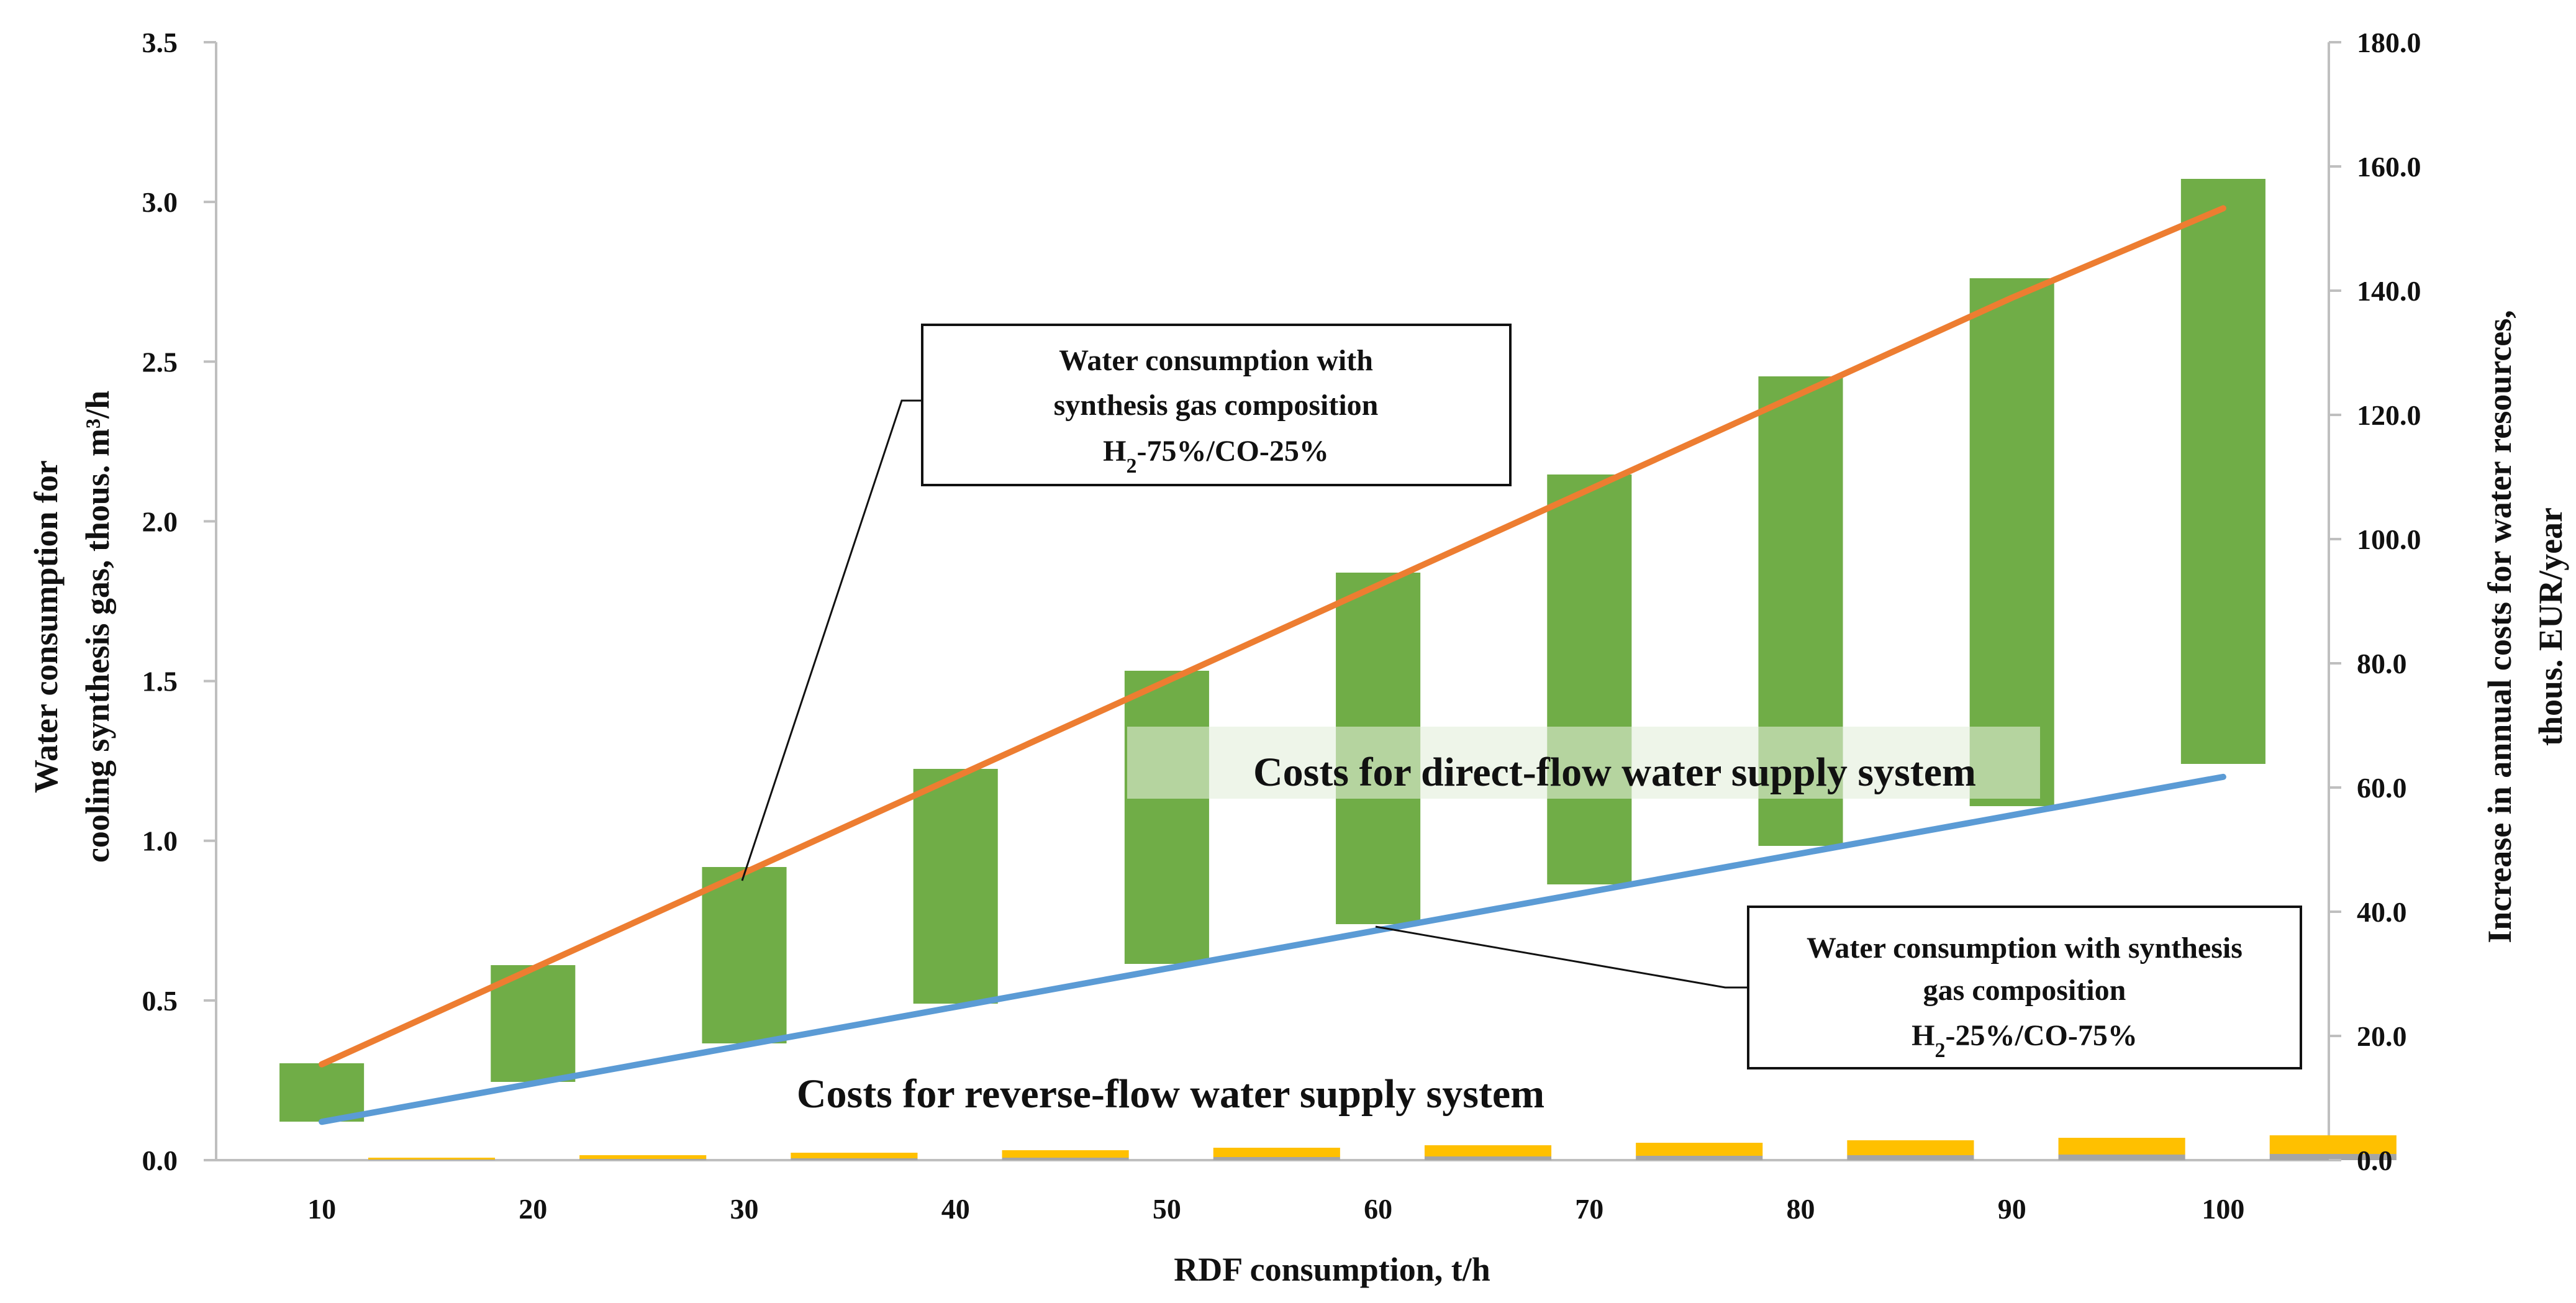 This screenshot has height=1303, width=2576. I want to click on left-axis-ticks: 0.0 0.5 1.0 1.5 2.0 2.5 3.0 3.5, so click(179, 601).